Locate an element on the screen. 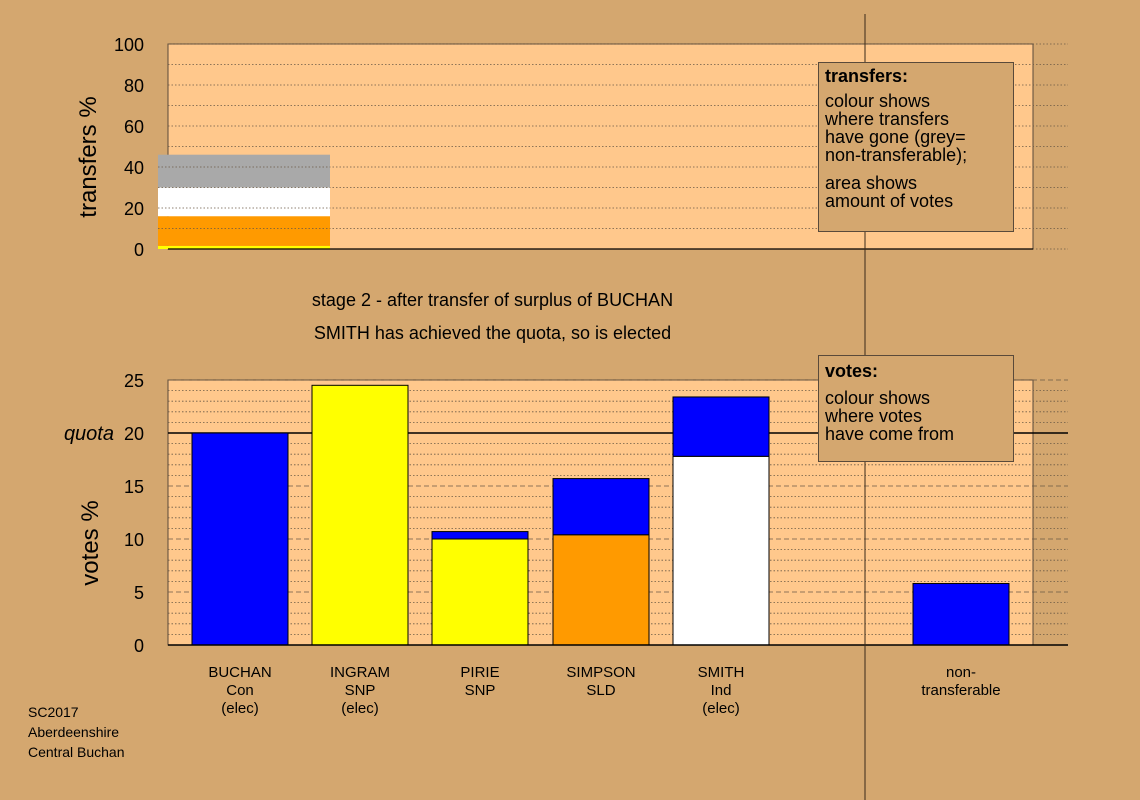  transfers-legend-line: non-transferable); is located at coordinates (896, 155).